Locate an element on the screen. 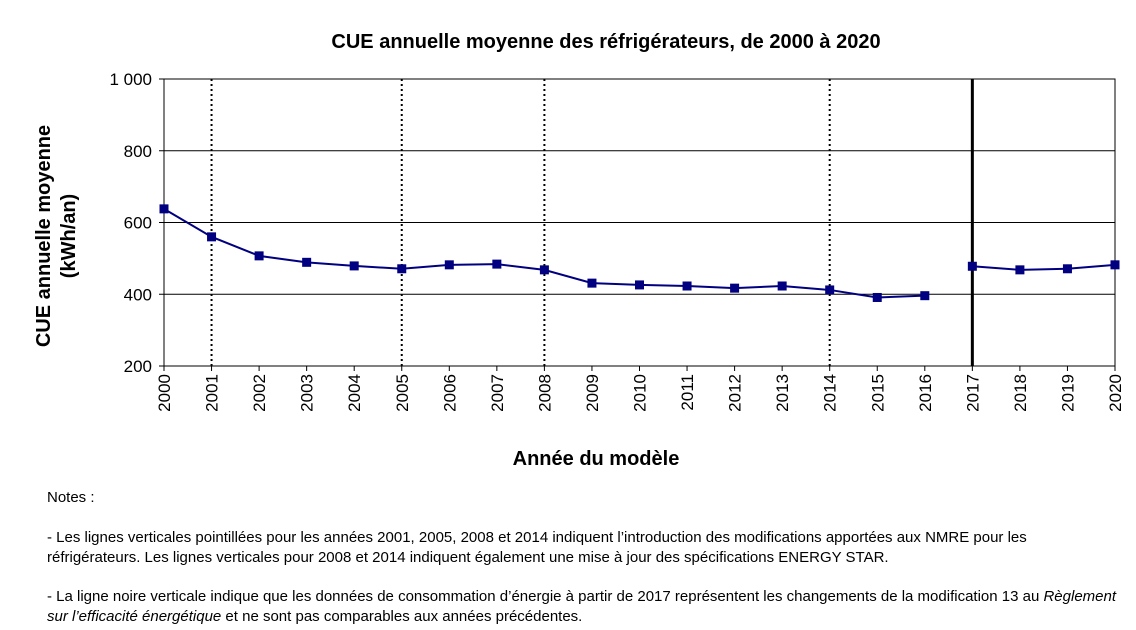 Image resolution: width=1136 pixels, height=630 pixels. x-tick-label-2020: 2020 is located at coordinates (1115, 393).